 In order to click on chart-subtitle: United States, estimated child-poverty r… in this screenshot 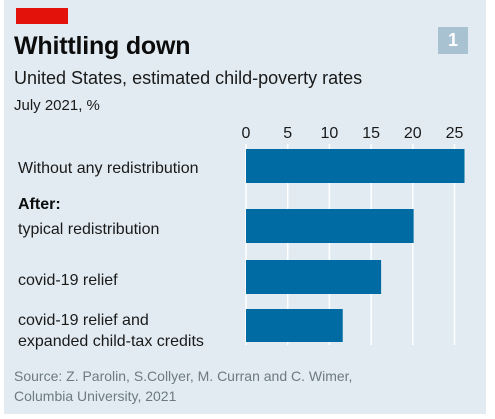, I will do `click(188, 78)`.